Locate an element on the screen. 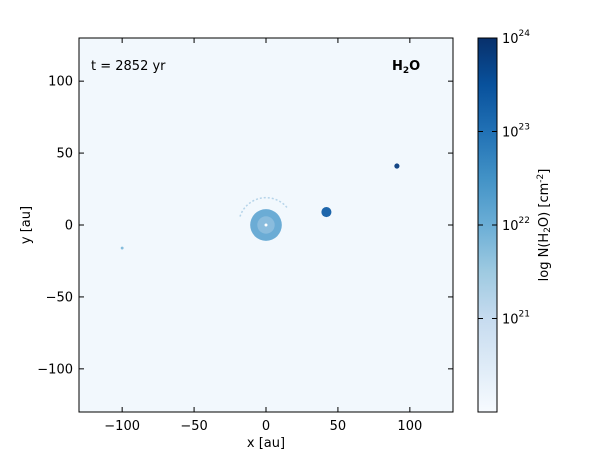 Image resolution: width=601 pixels, height=455 pixels. time-label: t = 2852 yr is located at coordinates (128, 66).